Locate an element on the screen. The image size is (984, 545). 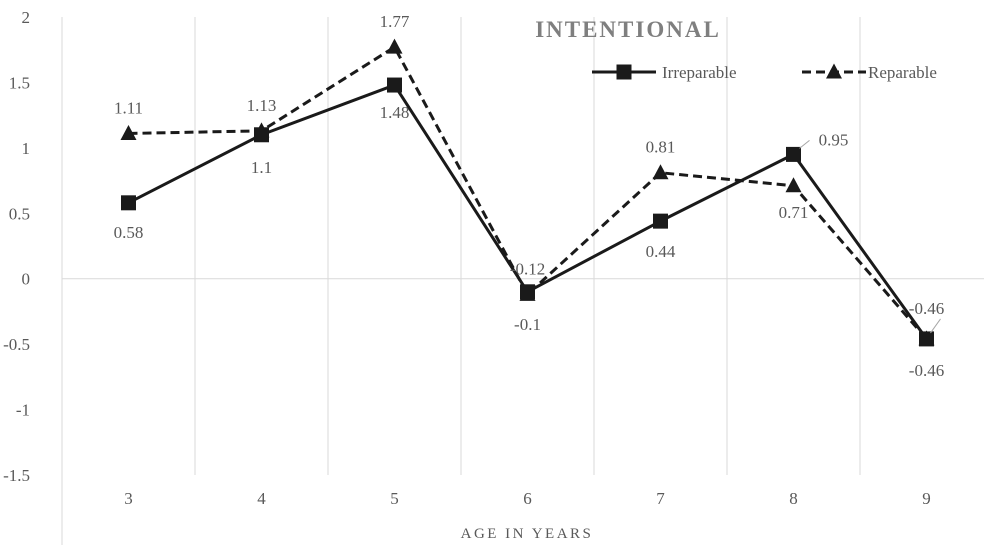
data-label-reparable: 1.77 is located at coordinates (395, 21).